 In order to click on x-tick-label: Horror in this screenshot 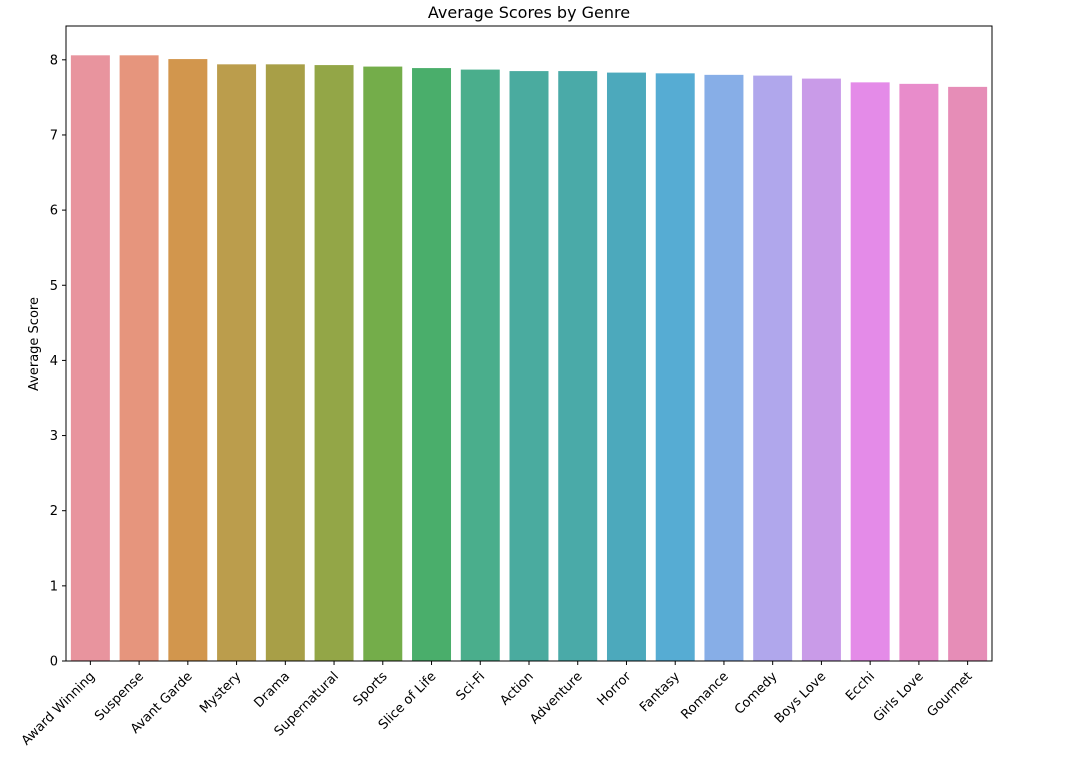, I will do `click(615, 689)`.